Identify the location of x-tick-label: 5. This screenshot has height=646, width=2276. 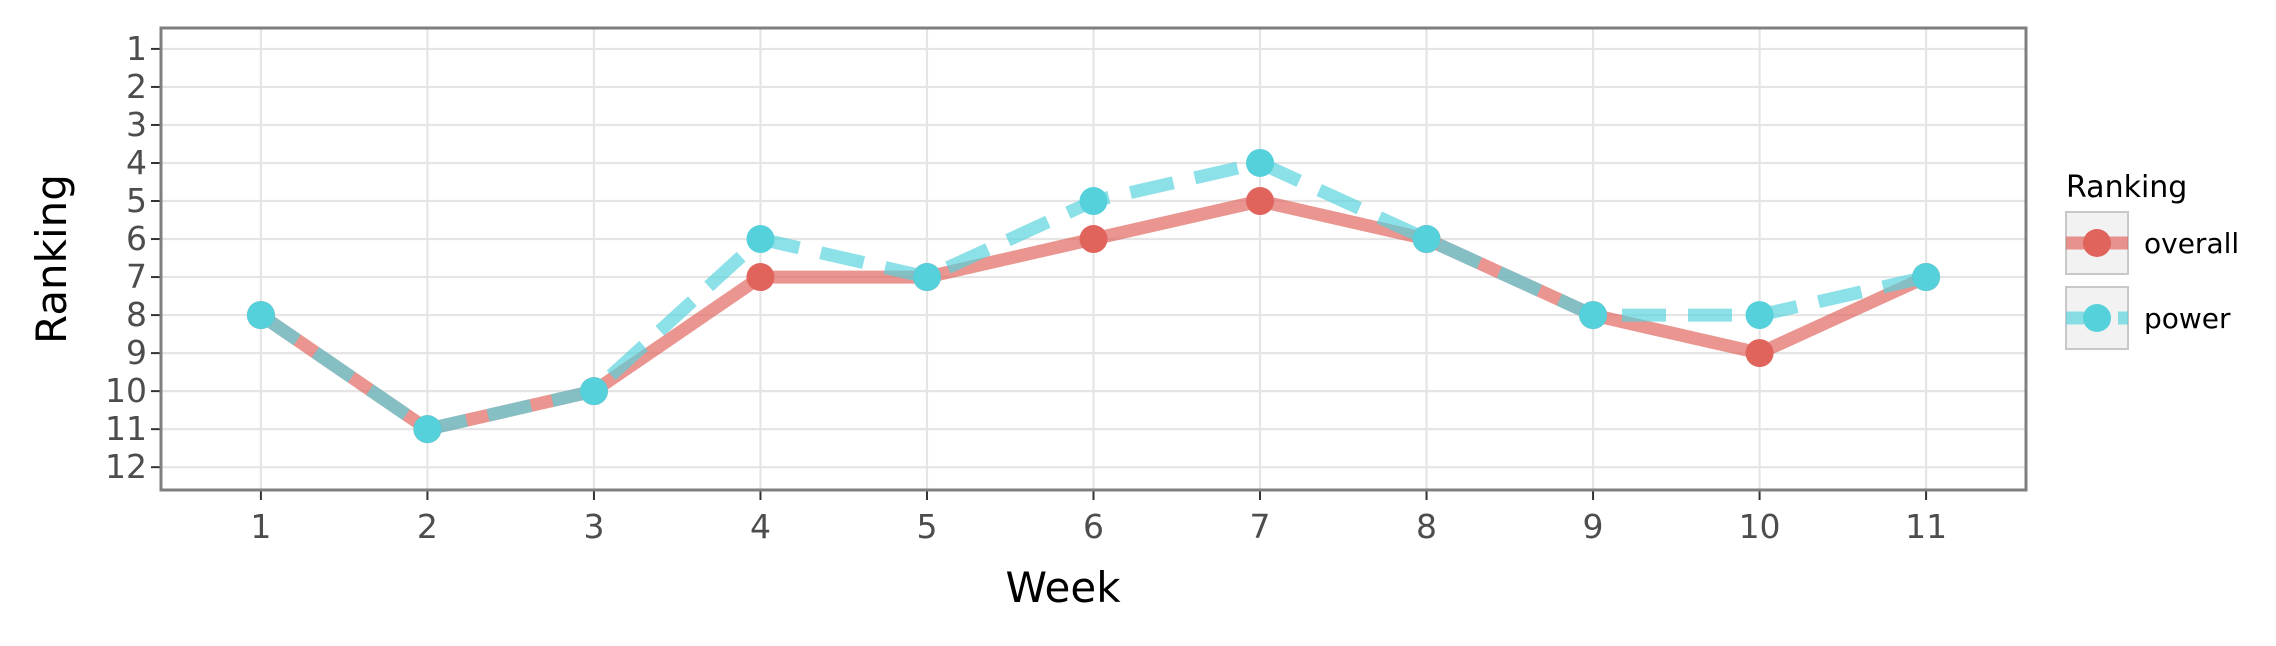
(926, 526).